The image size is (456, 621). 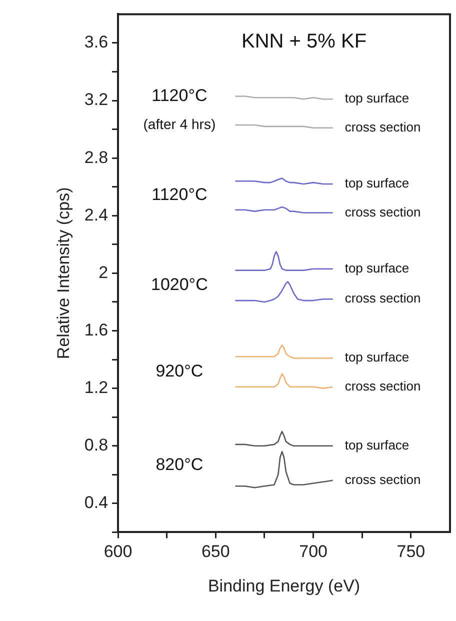 I want to click on x-tick-label: 700, so click(x=313, y=552).